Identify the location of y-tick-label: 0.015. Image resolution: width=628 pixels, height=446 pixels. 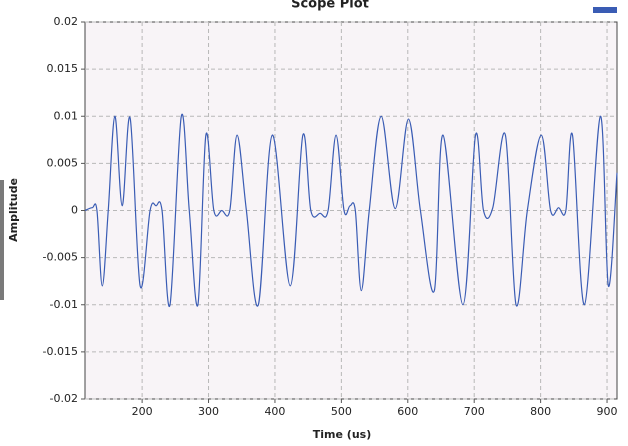
(63, 68).